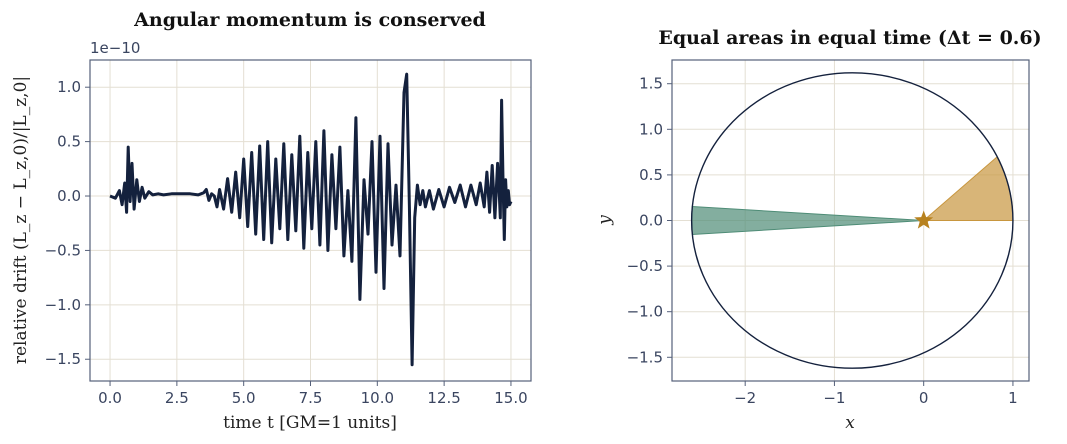  I want to click on left-offset-text: 1e−10, so click(115, 48).